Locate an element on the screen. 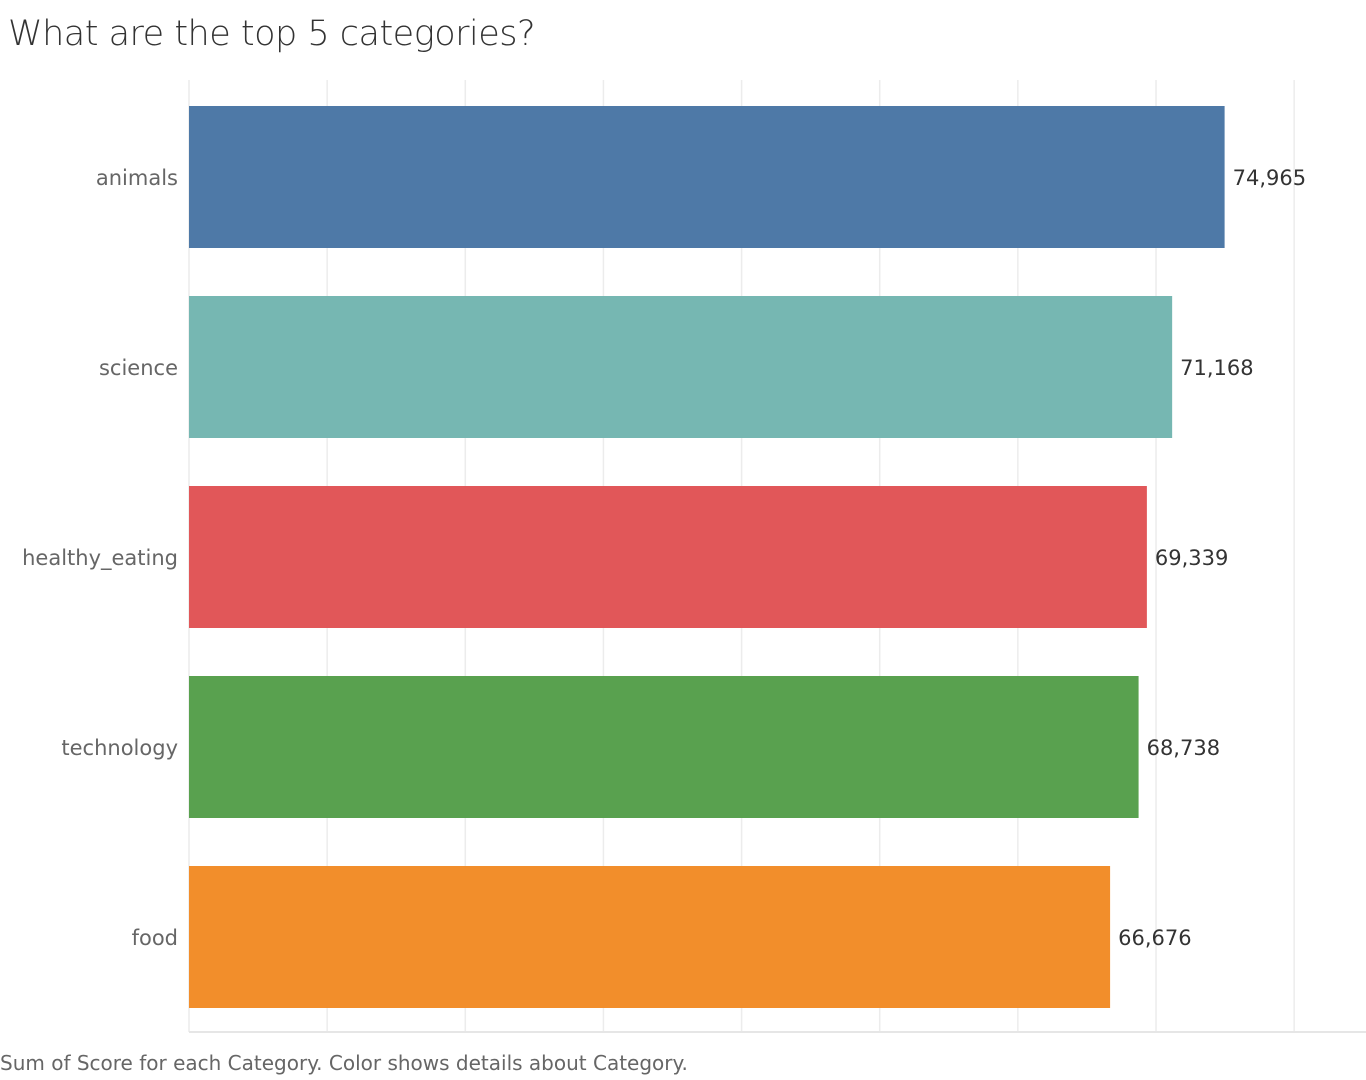 Image resolution: width=1366 pixels, height=1080 pixels. value-label: 71,168 is located at coordinates (1216, 368).